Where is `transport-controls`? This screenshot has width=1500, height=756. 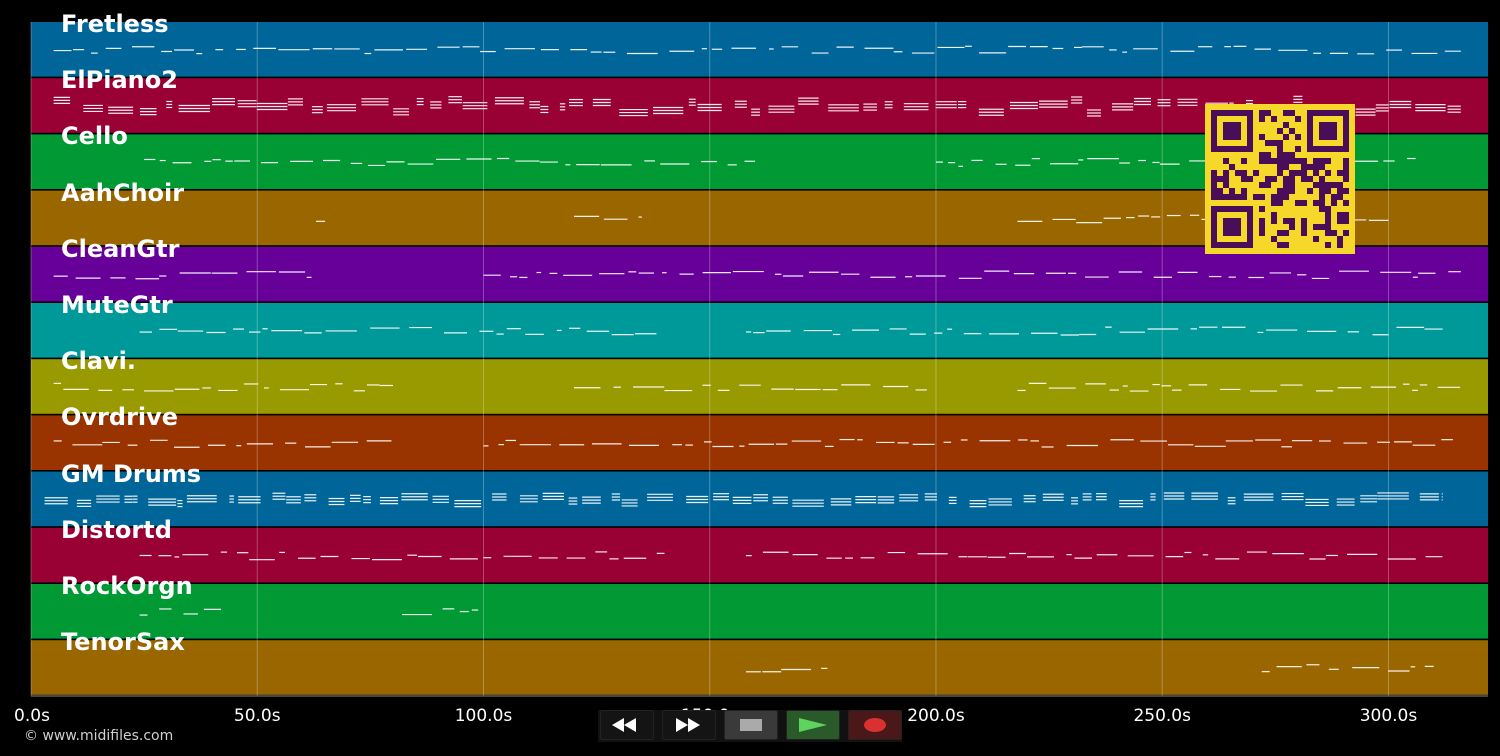 transport-controls is located at coordinates (750, 726).